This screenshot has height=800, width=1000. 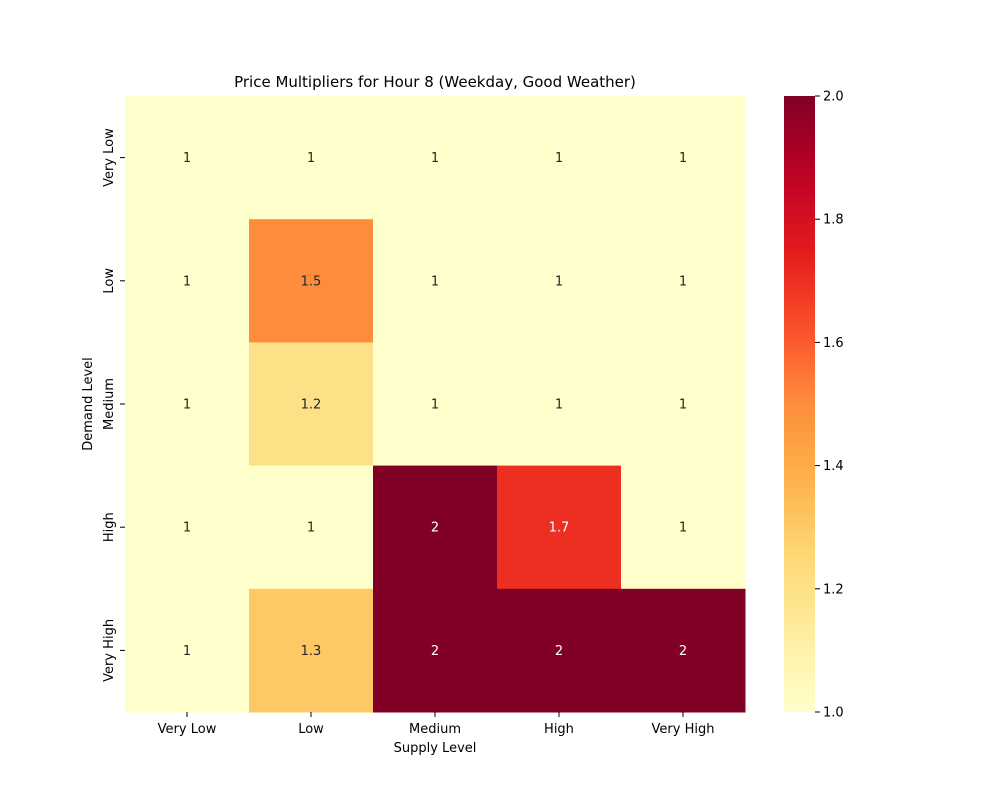 I want to click on y-axis-ticks: Very Low Low Medium High Very High, so click(x=113, y=405).